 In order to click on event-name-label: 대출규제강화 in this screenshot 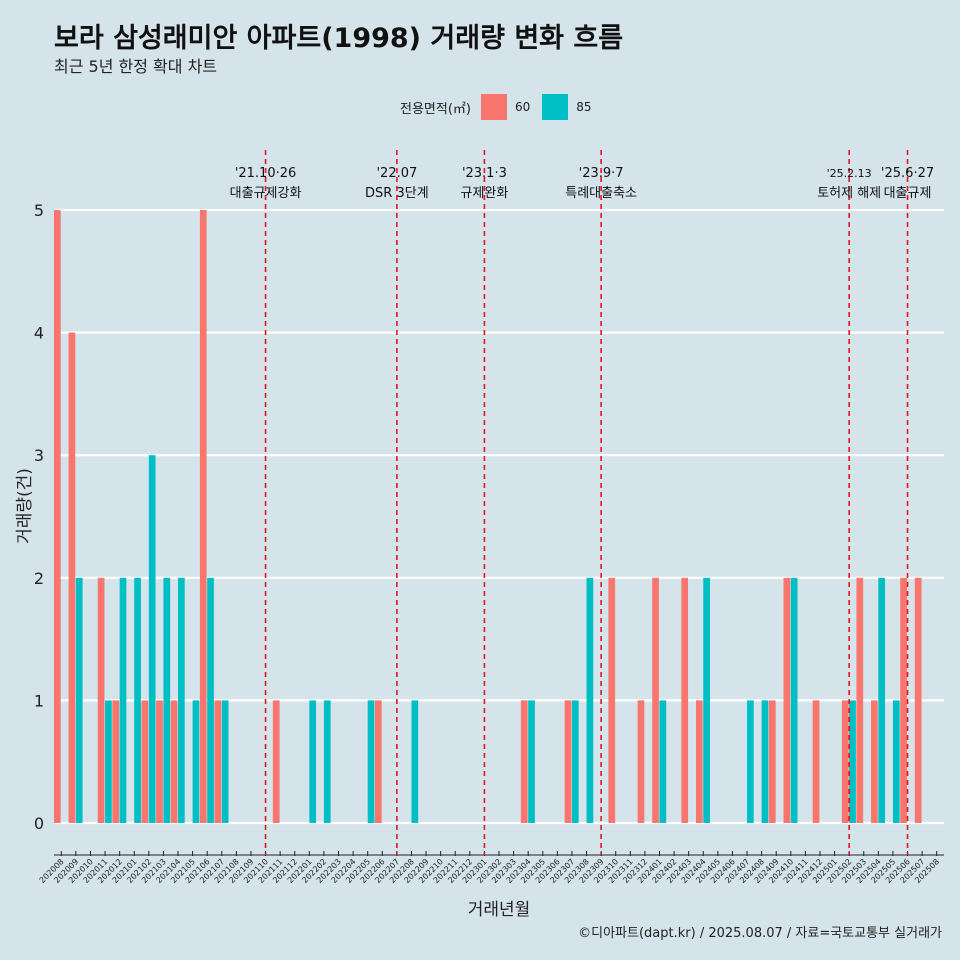, I will do `click(266, 193)`.